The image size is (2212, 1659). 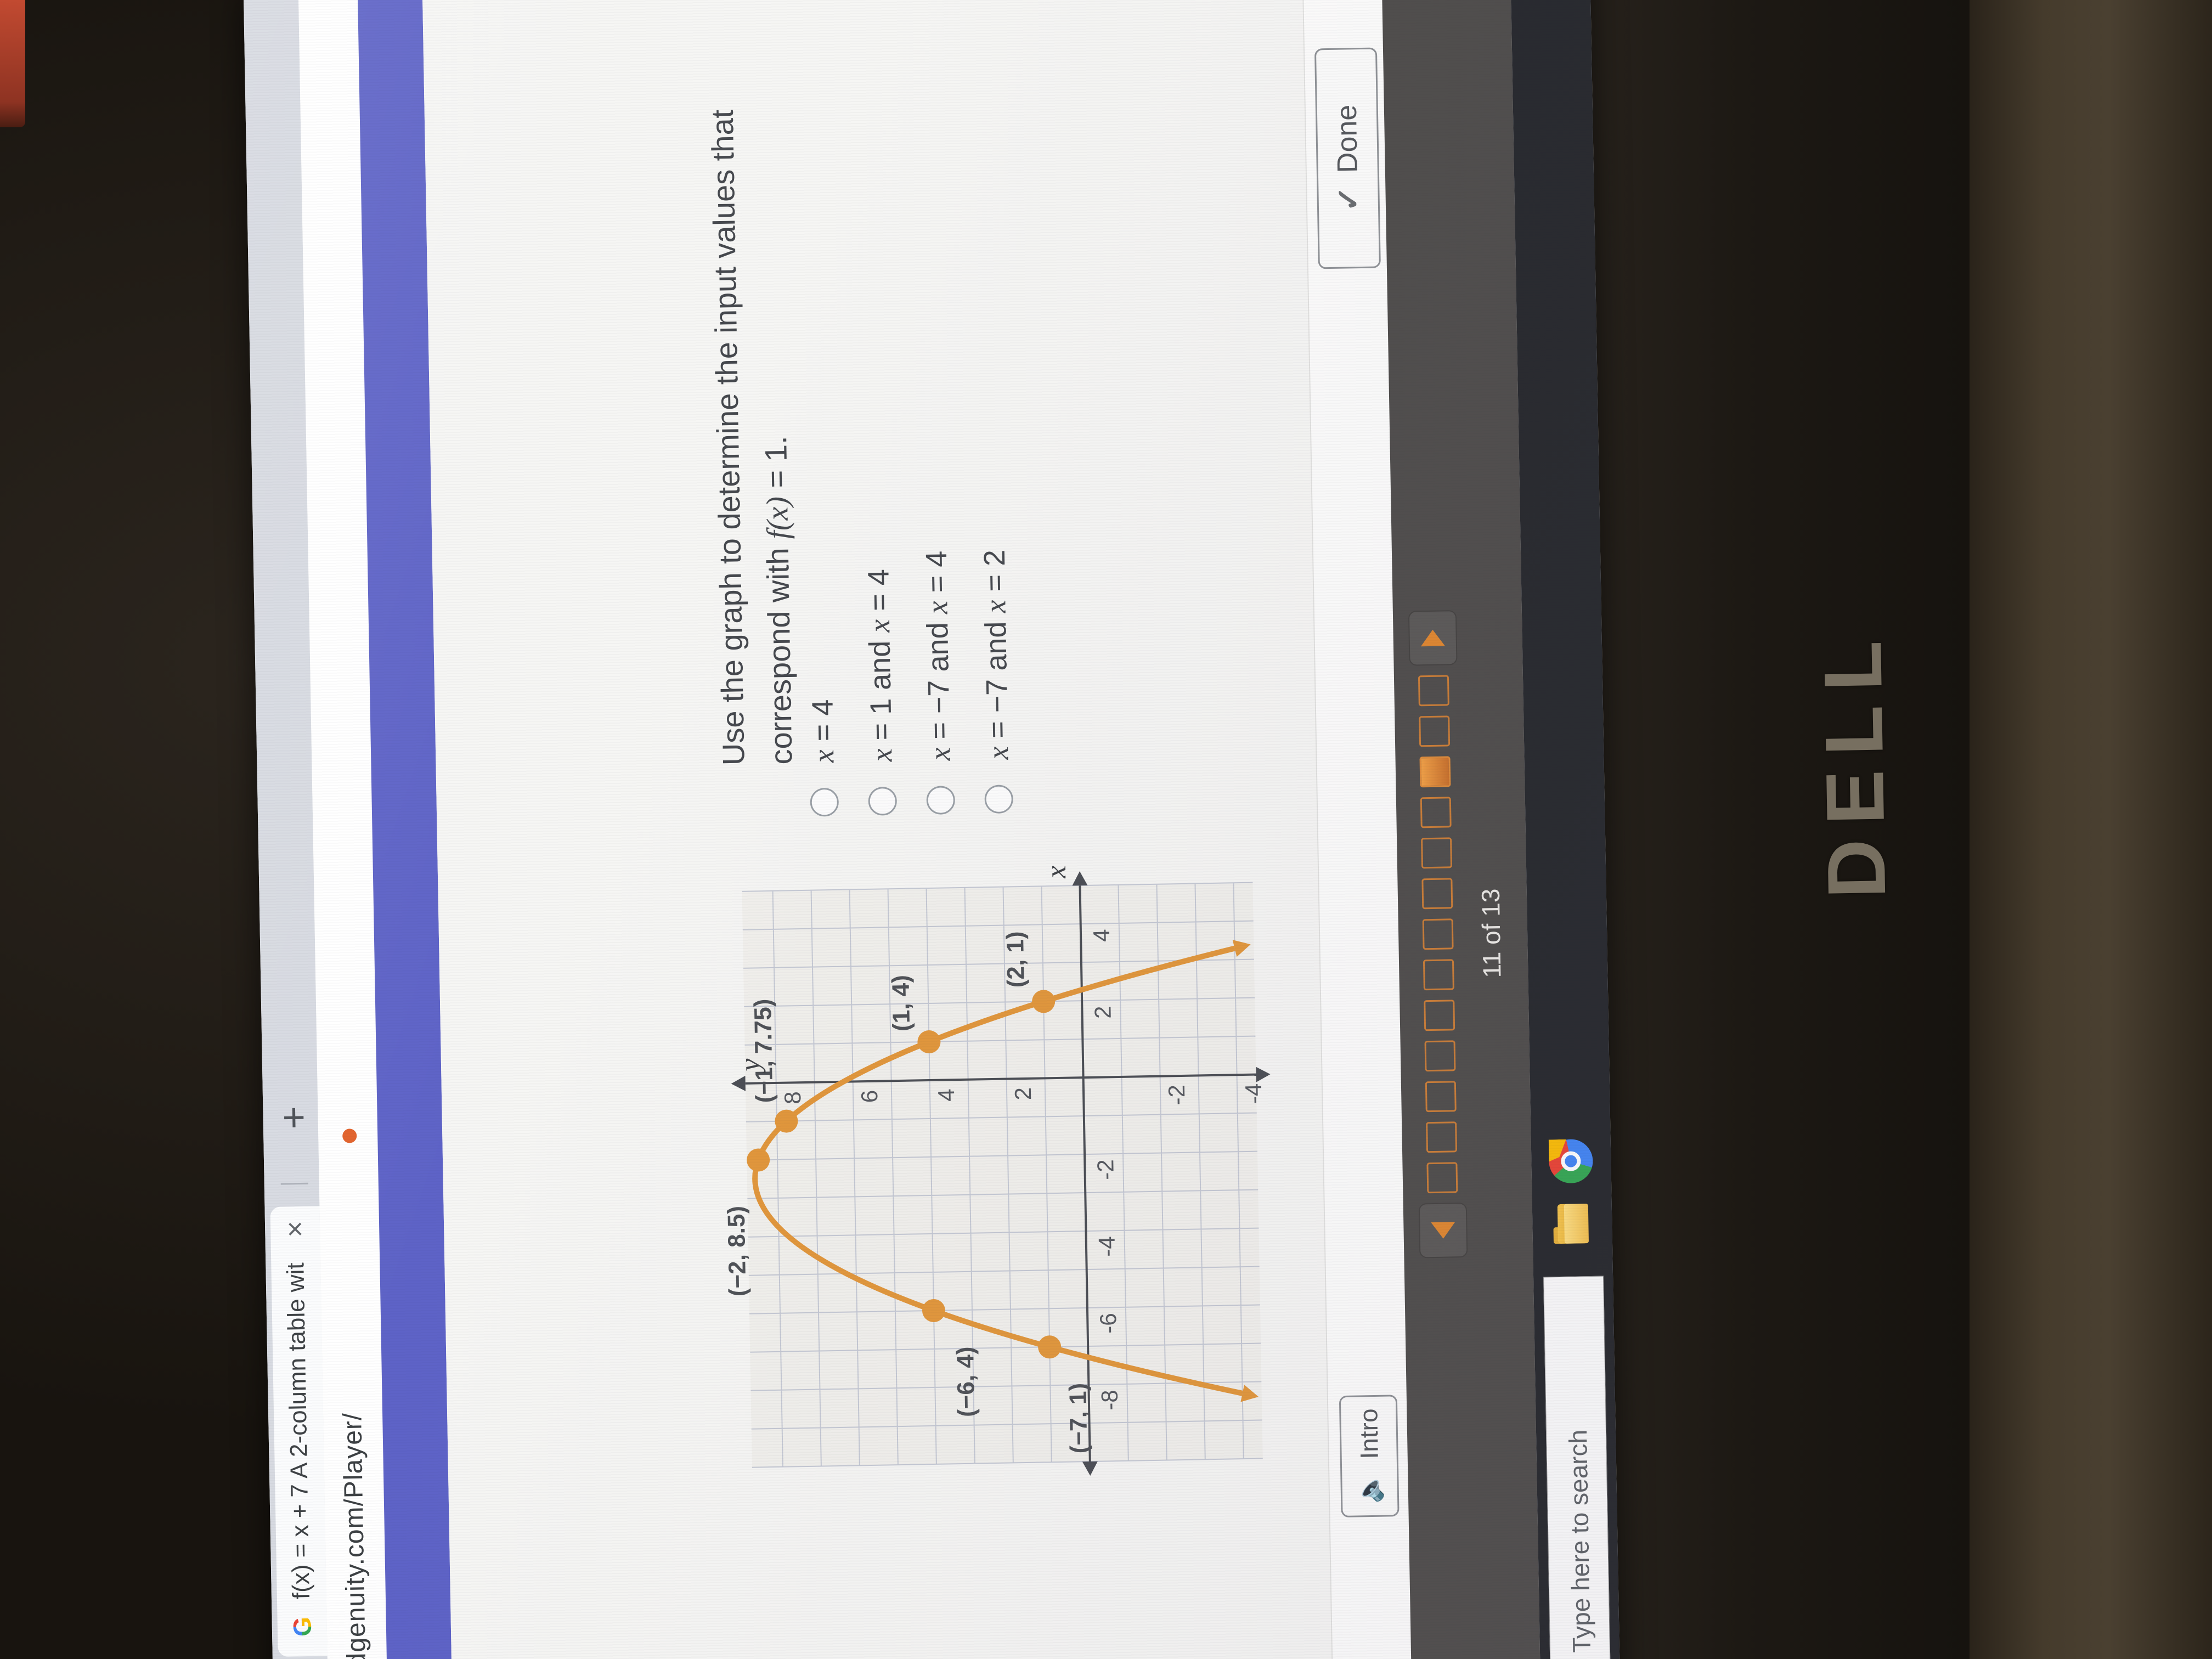 I want to click on tab-divider, so click(x=294, y=1183).